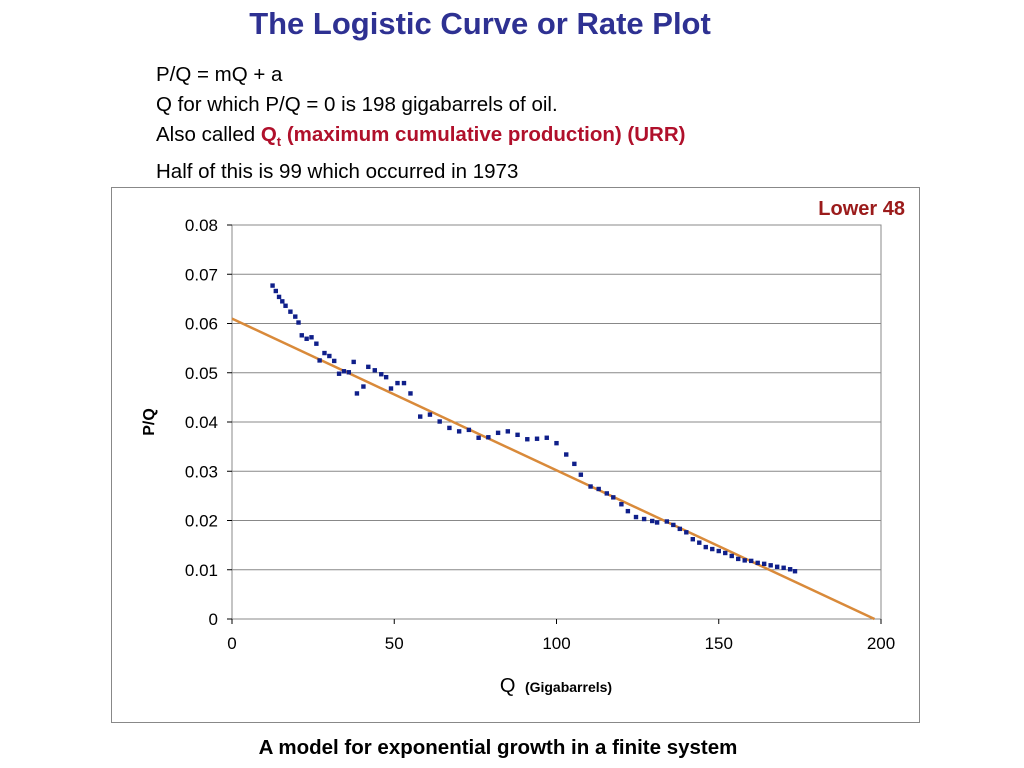  Describe the element at coordinates (201, 471) in the screenshot. I see `y-tick-label: 0.03` at that location.